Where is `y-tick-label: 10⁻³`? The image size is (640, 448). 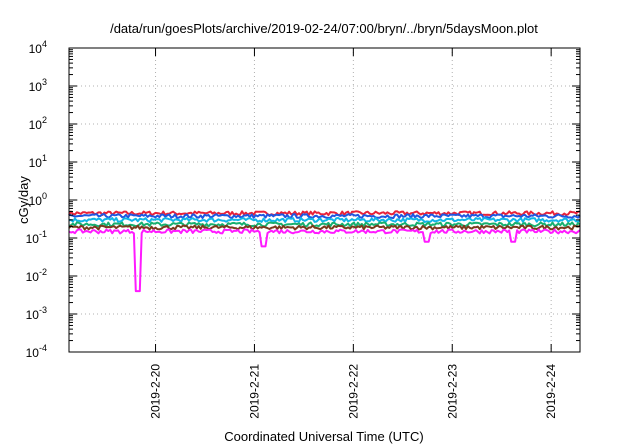
y-tick-label: 10⁻³ is located at coordinates (36, 313).